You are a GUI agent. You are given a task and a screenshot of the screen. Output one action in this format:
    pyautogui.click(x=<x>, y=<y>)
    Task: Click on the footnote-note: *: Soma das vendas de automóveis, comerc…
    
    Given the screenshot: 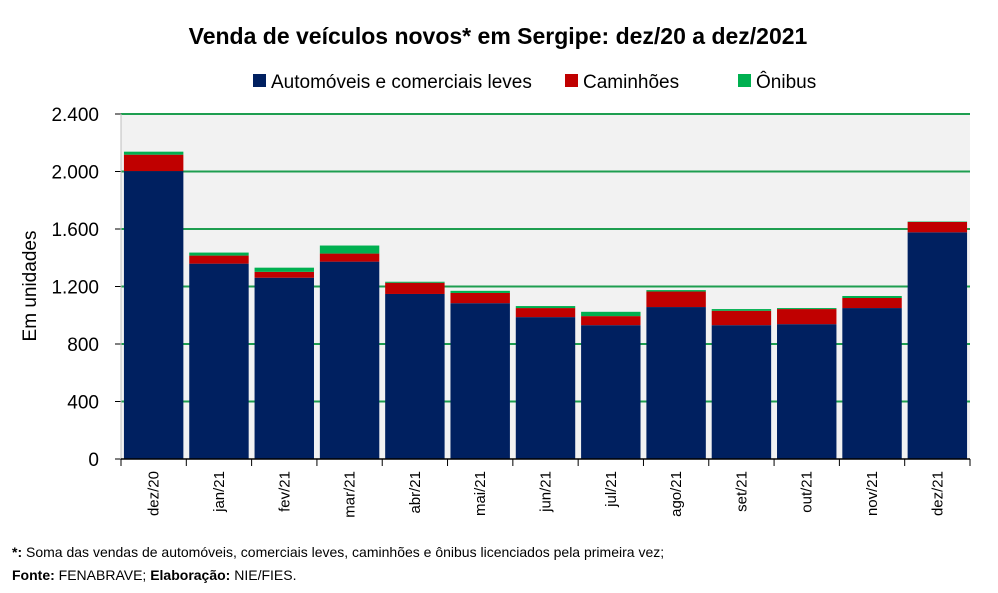 What is the action you would take?
    pyautogui.click(x=338, y=552)
    